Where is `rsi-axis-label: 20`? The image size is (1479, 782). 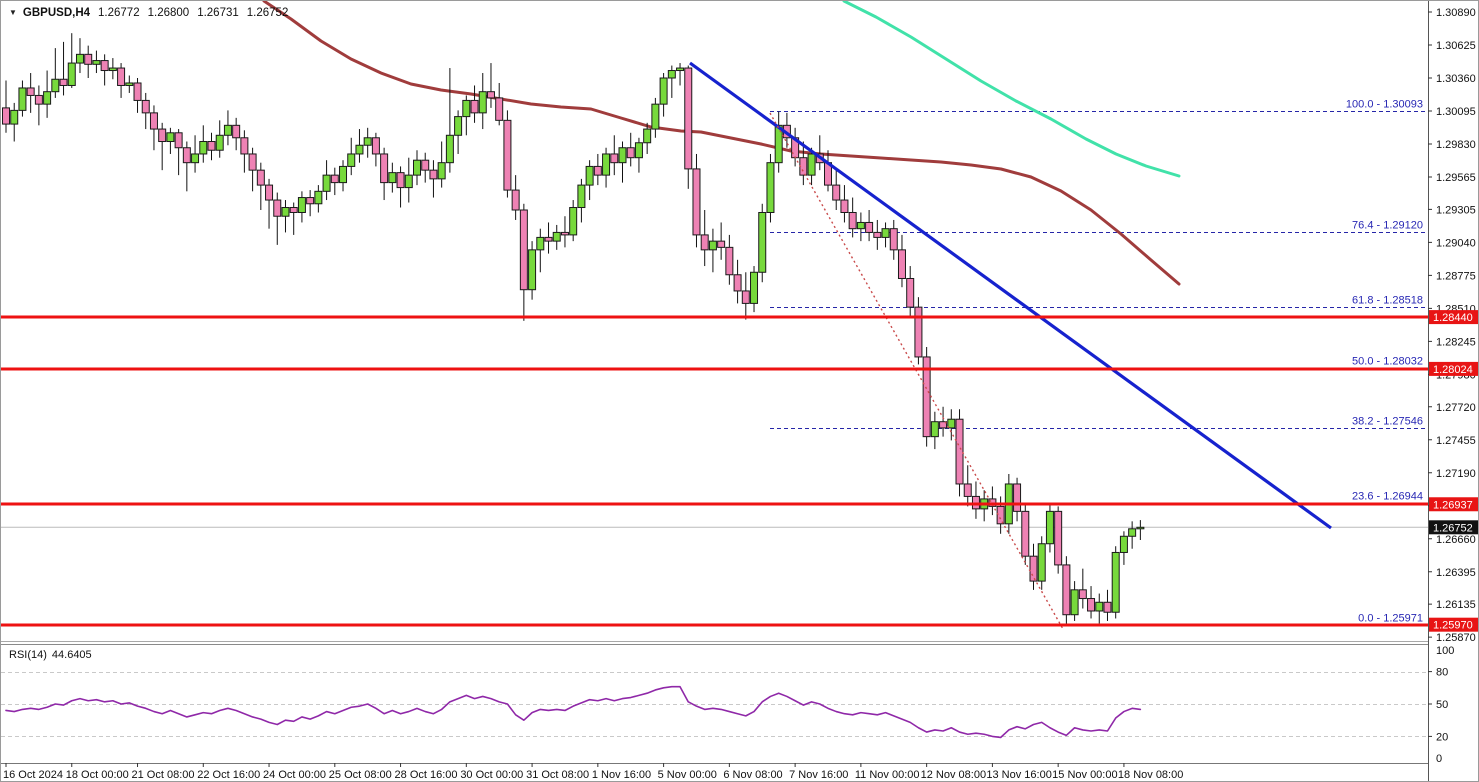
rsi-axis-label: 20 is located at coordinates (1442, 737).